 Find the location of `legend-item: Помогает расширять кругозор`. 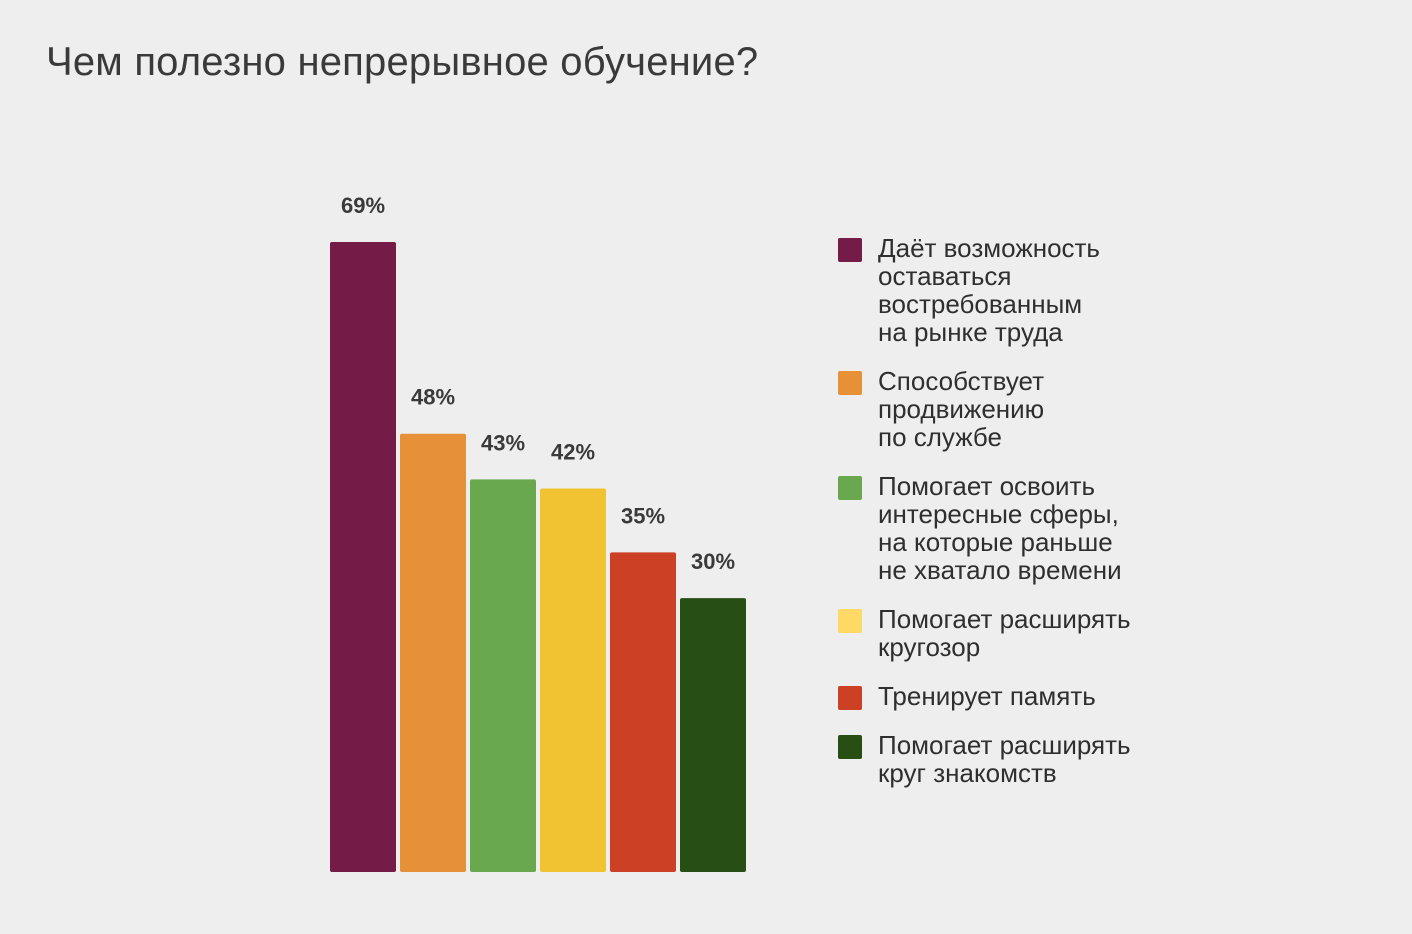

legend-item: Помогает расширять кругозор is located at coordinates (1028, 633).